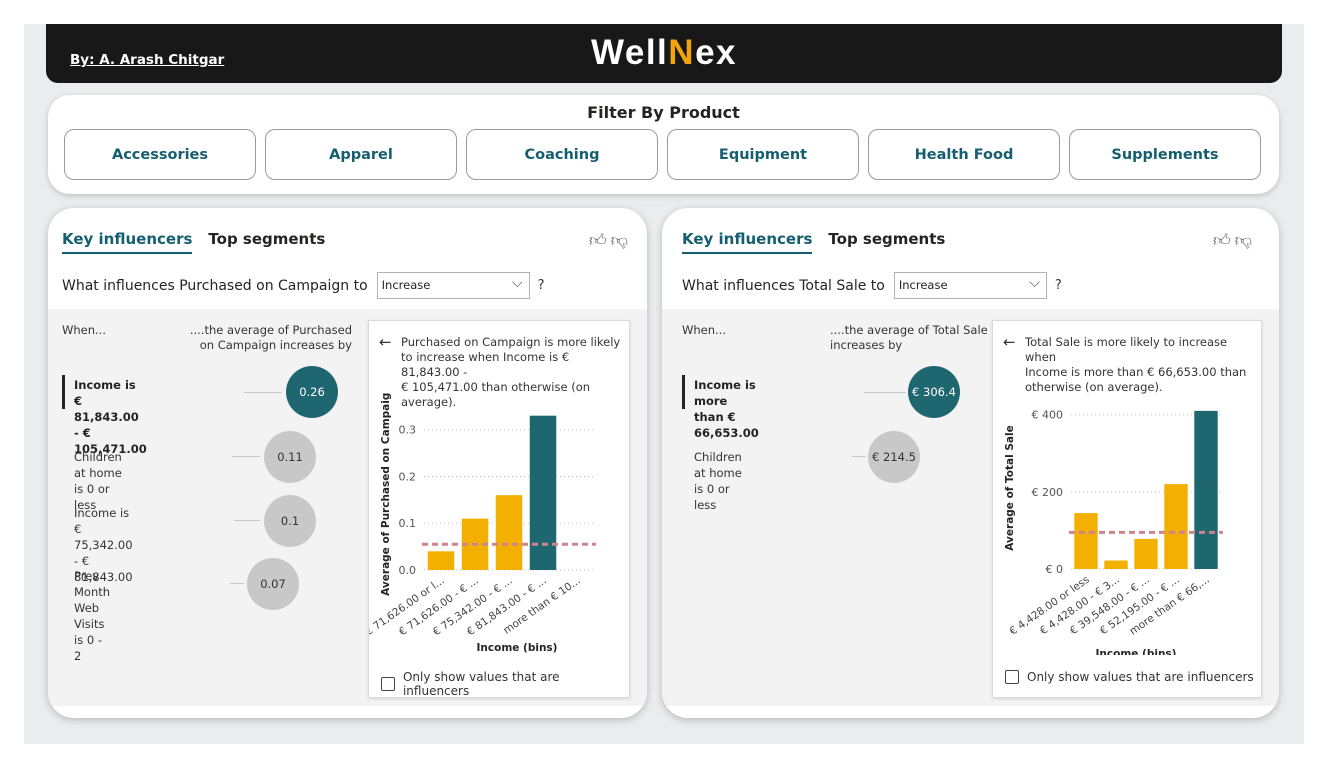 This screenshot has height=768, width=1328. I want to click on chevron-down-icon: ⌵, so click(517, 283).